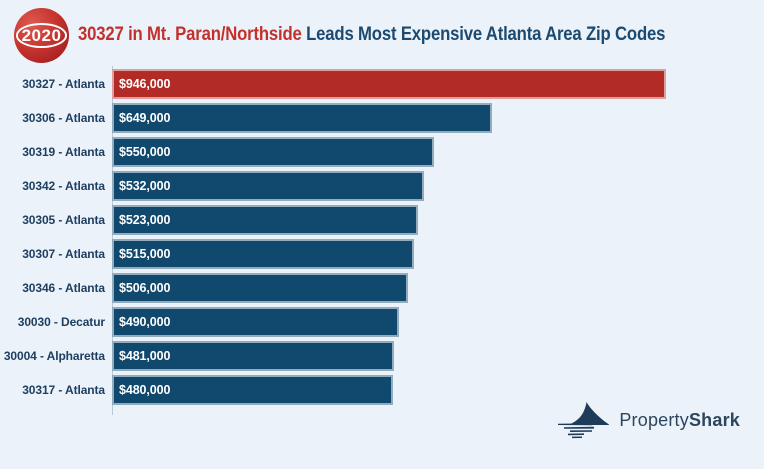 The width and height of the screenshot is (764, 469). Describe the element at coordinates (265, 220) in the screenshot. I see `bar: $523,000` at that location.